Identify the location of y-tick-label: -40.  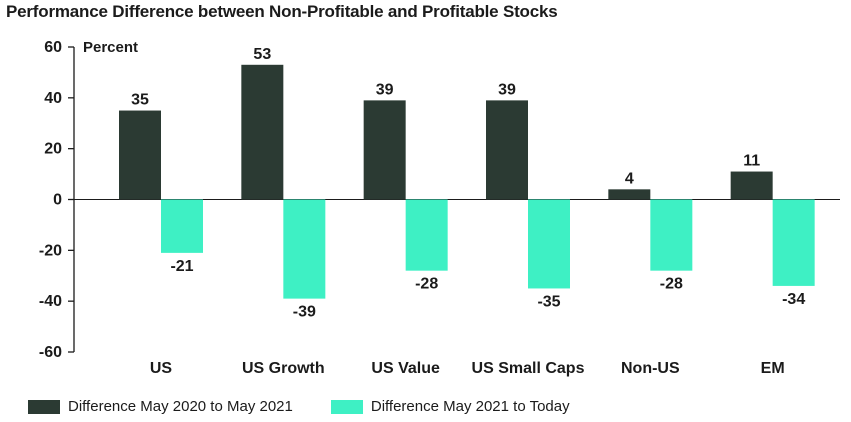
(50, 301).